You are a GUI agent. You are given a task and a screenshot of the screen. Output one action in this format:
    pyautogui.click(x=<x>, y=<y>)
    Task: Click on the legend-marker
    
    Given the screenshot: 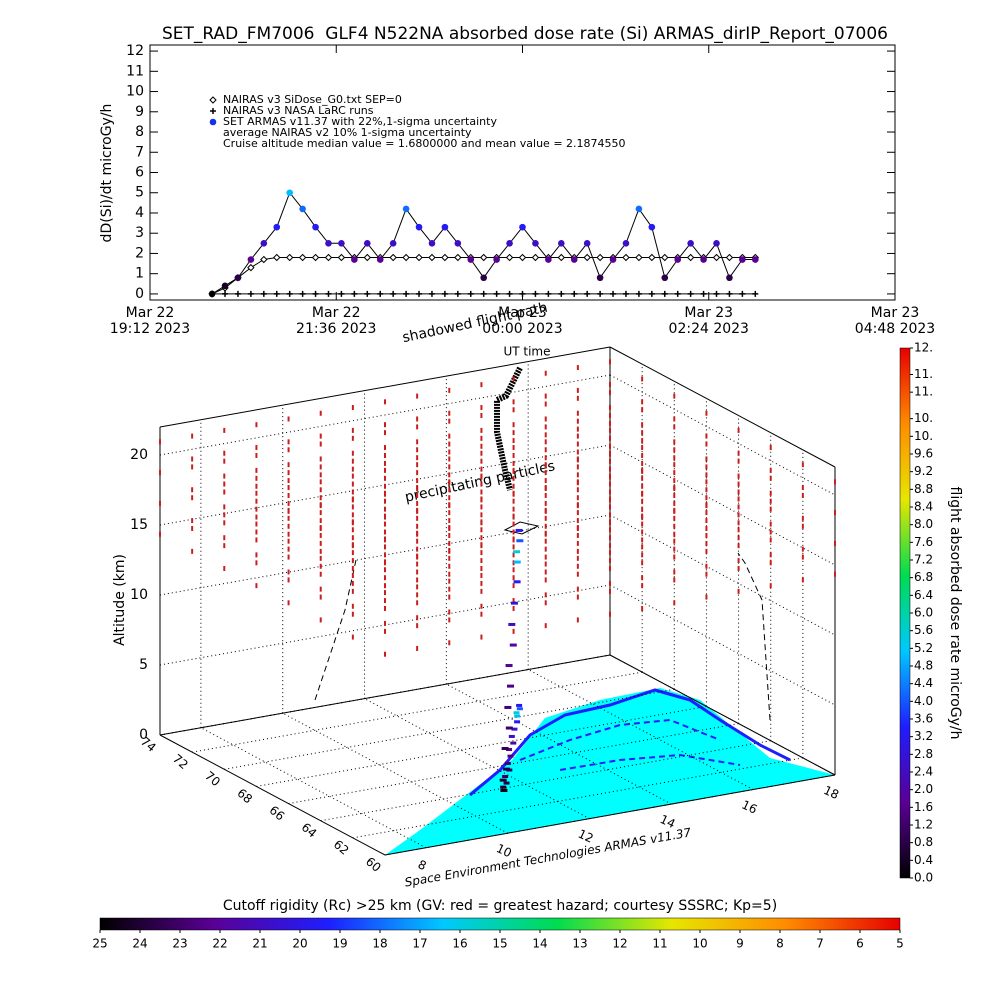 What is the action you would take?
    pyautogui.click(x=213, y=100)
    